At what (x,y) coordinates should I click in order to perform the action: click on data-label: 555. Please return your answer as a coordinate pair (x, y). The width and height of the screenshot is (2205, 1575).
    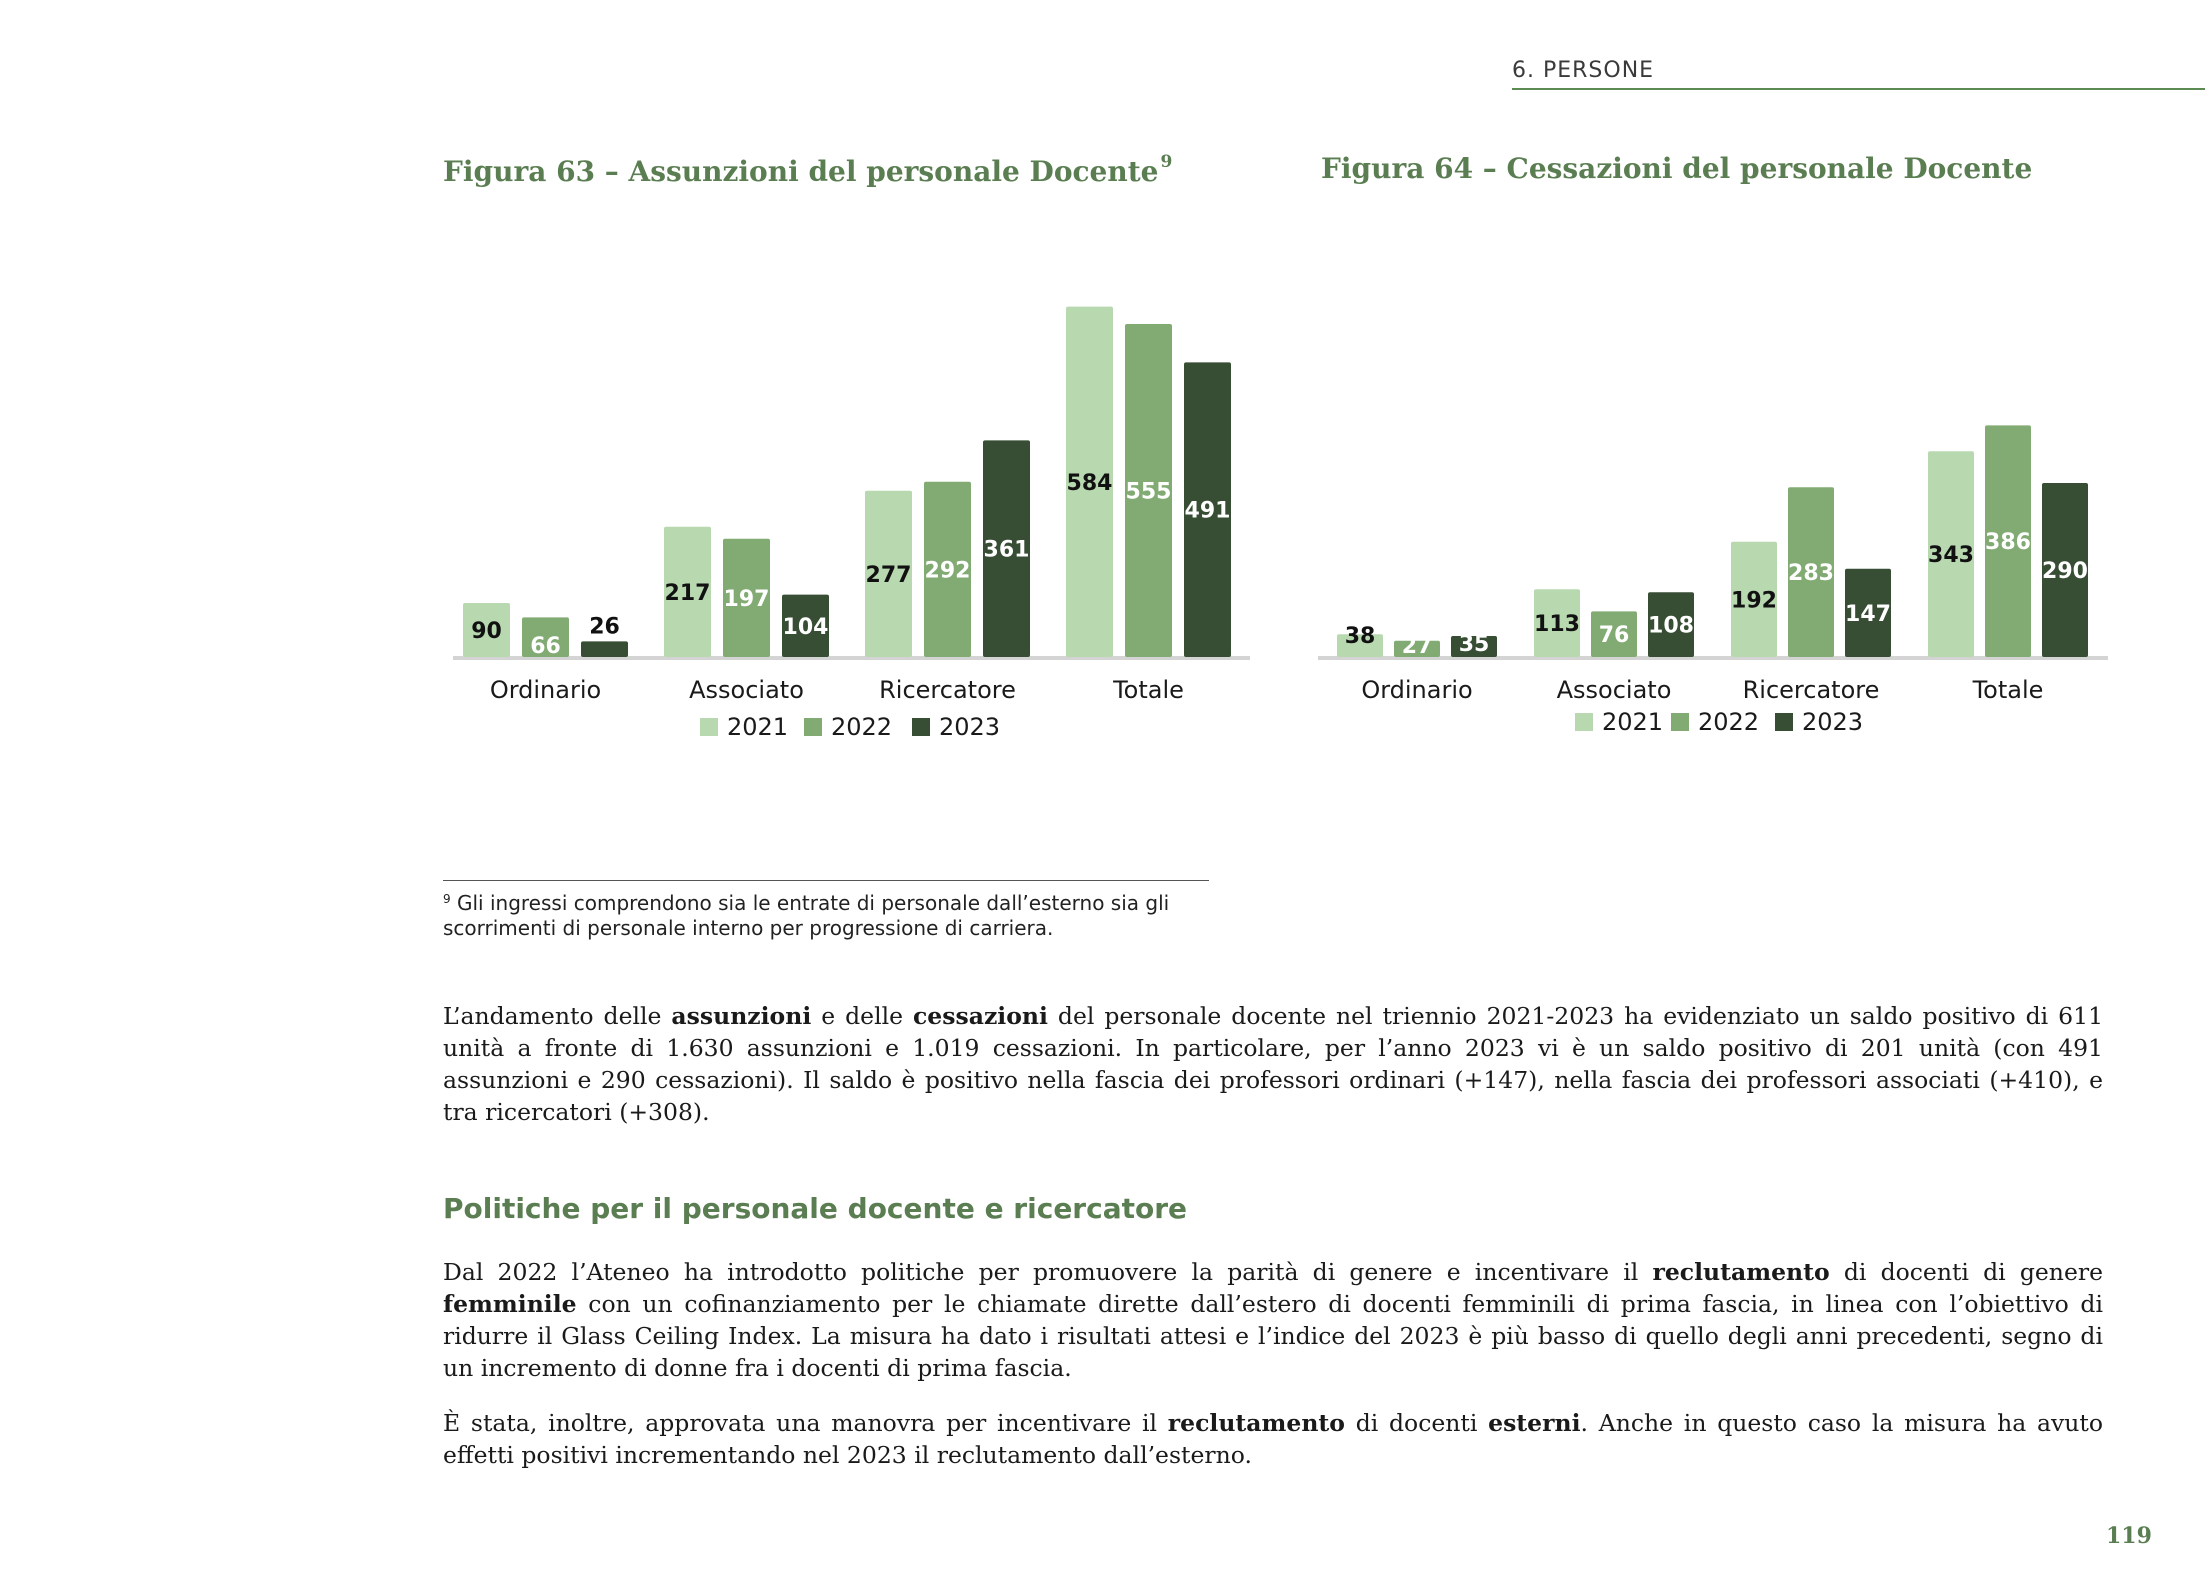
    Looking at the image, I should click on (1149, 492).